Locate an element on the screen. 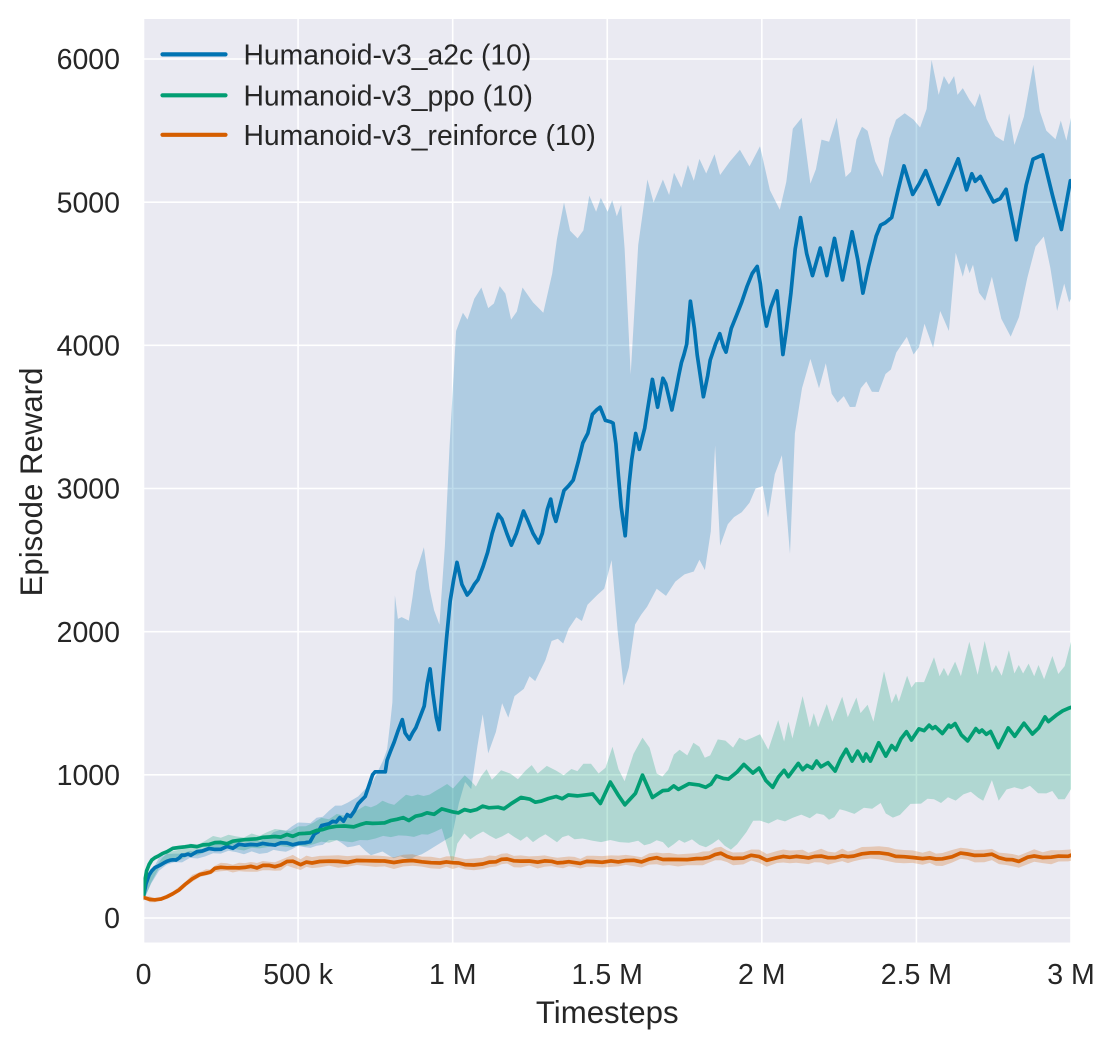 The image size is (1114, 1049). svg-text: 2000 is located at coordinates (88, 633).